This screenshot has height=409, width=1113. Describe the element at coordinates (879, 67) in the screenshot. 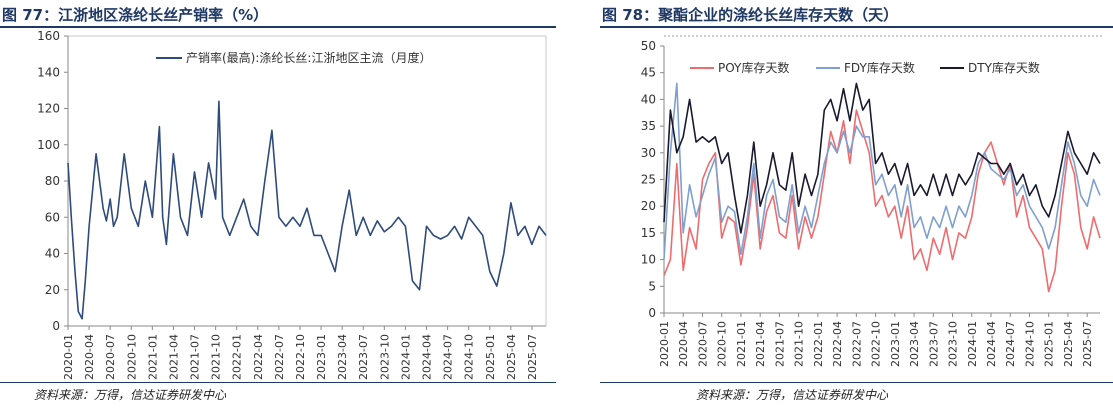

I see `legend-label-2: FDY库存天数` at that location.